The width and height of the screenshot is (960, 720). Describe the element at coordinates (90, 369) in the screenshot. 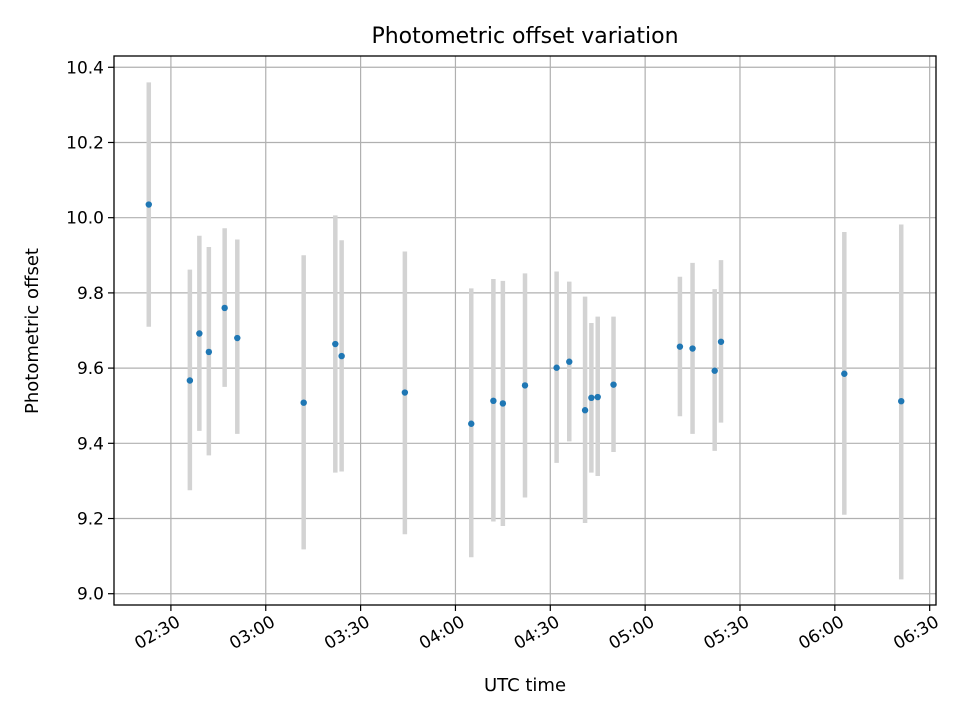

I see `y-tick-label: 9.6` at that location.